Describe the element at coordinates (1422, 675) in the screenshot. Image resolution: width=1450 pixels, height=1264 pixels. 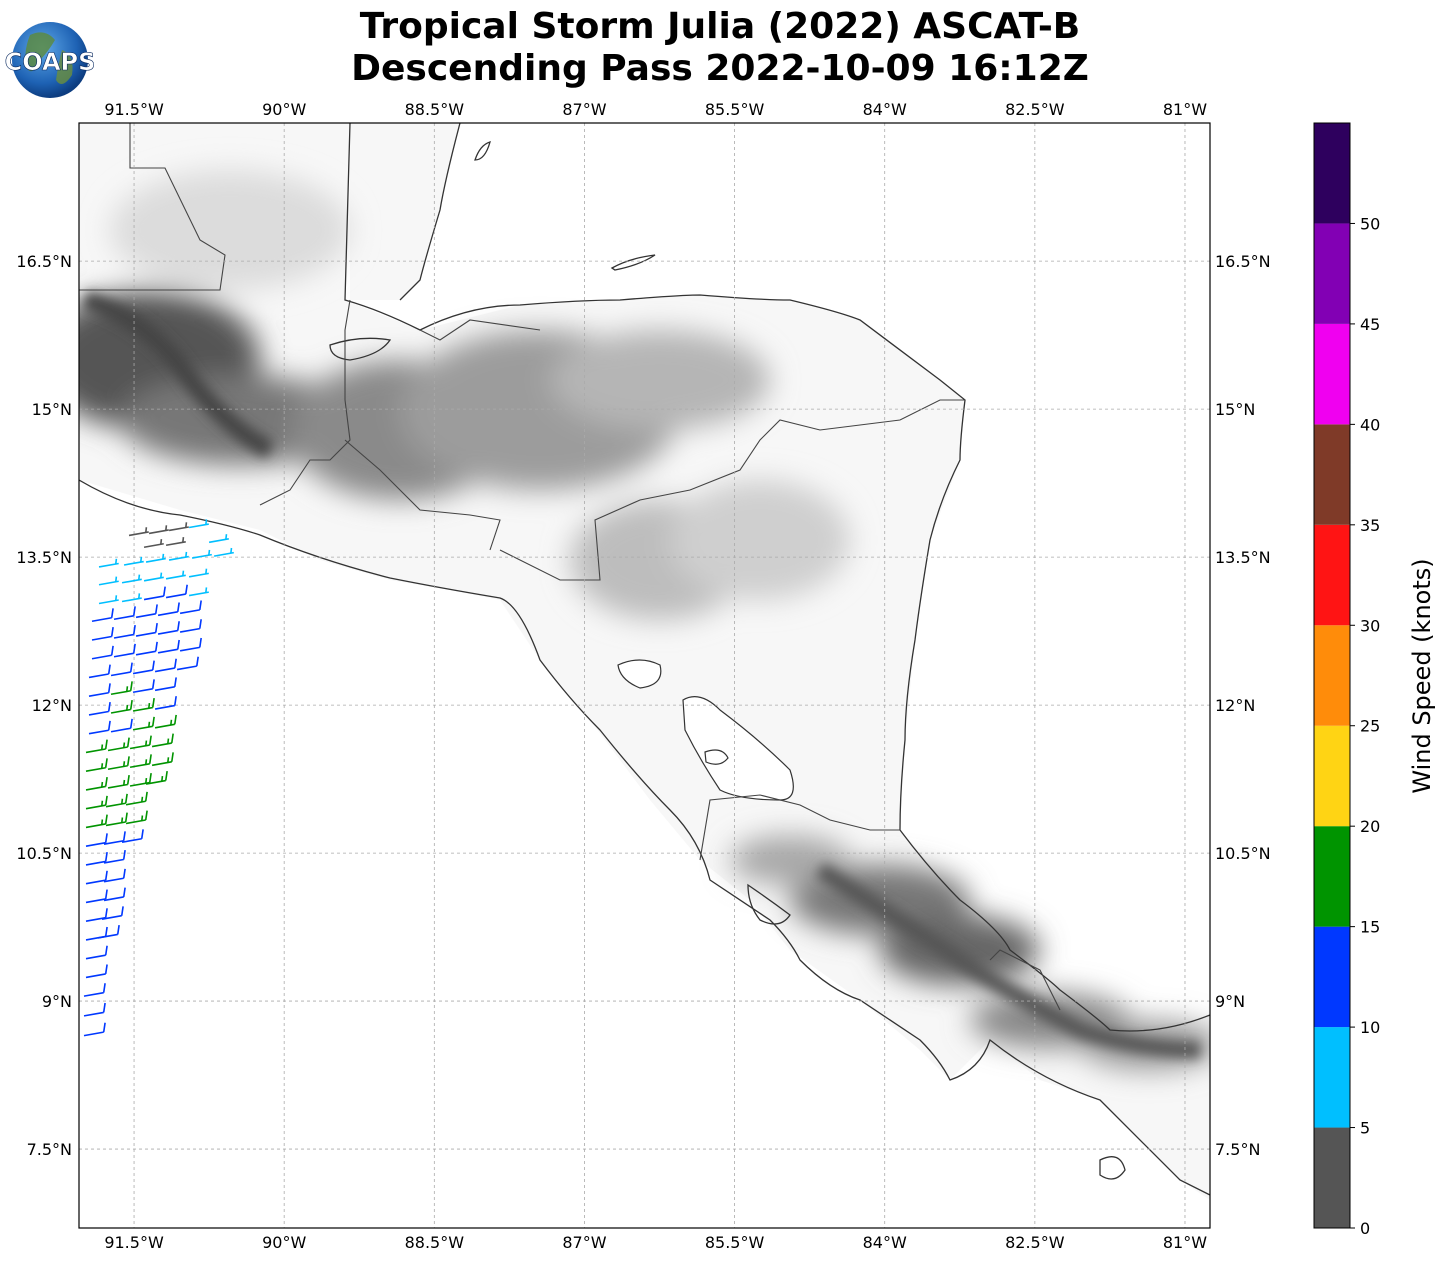
I see `colorbar-label: Wind Speed (knots)` at that location.